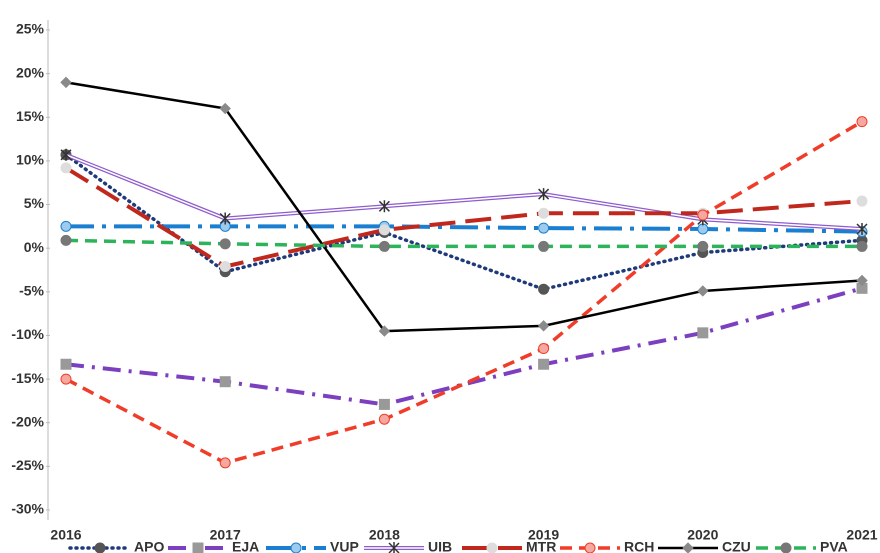  What do you see at coordinates (27, 509) in the screenshot?
I see `y-tick-label: -30%` at bounding box center [27, 509].